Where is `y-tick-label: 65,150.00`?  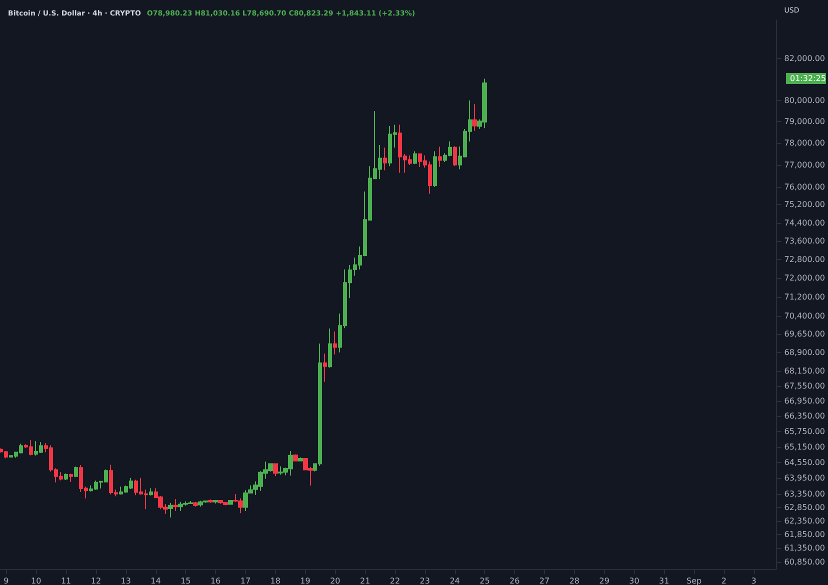 y-tick-label: 65,150.00 is located at coordinates (805, 447).